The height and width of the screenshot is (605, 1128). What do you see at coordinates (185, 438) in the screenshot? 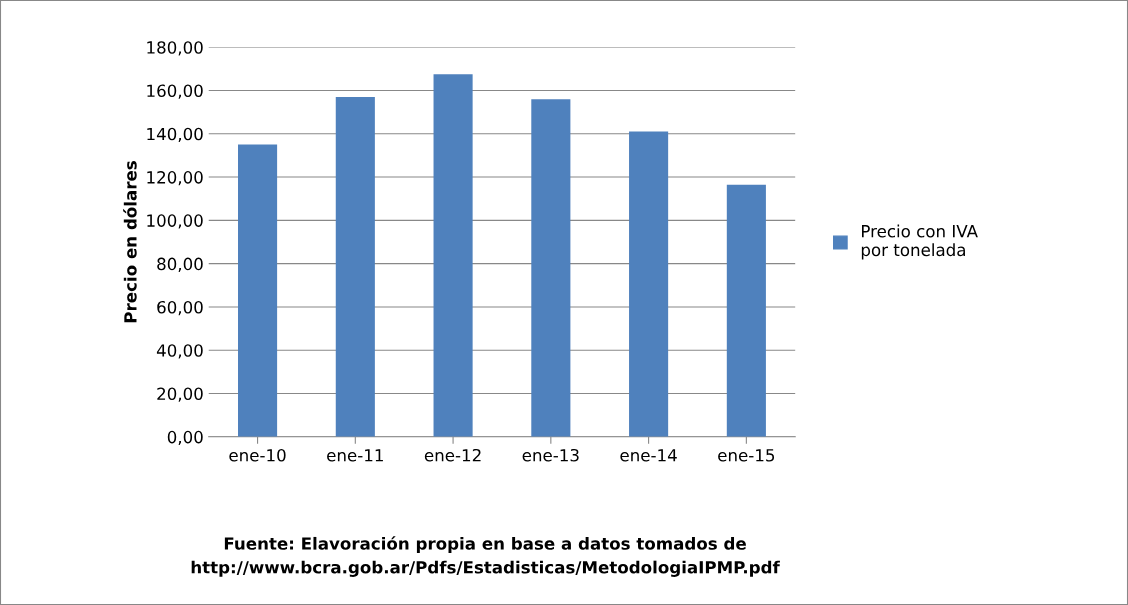
I see `y-tick-label: 0,00` at bounding box center [185, 438].